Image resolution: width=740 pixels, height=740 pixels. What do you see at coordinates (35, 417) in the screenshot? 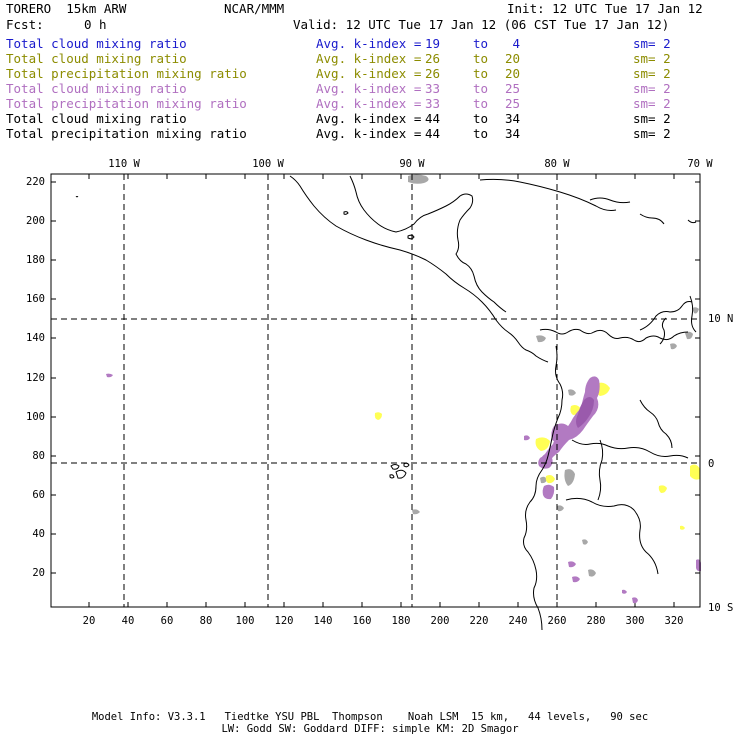
I see `y-tick-label: 100` at bounding box center [35, 417].